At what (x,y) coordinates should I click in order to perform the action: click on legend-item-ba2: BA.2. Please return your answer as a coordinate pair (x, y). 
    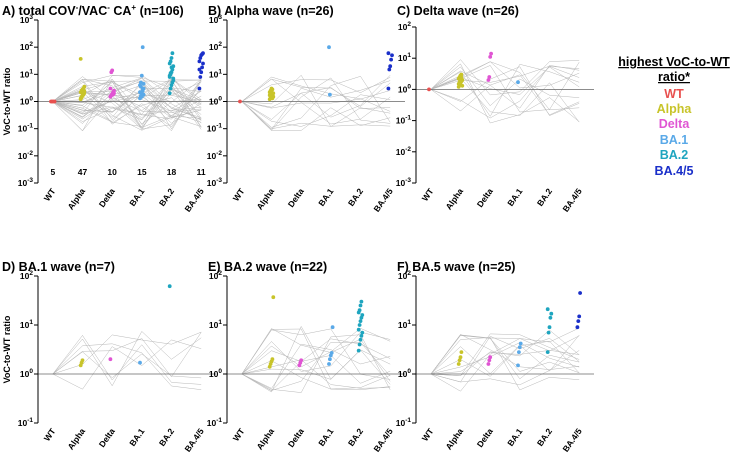
    Looking at the image, I should click on (674, 155).